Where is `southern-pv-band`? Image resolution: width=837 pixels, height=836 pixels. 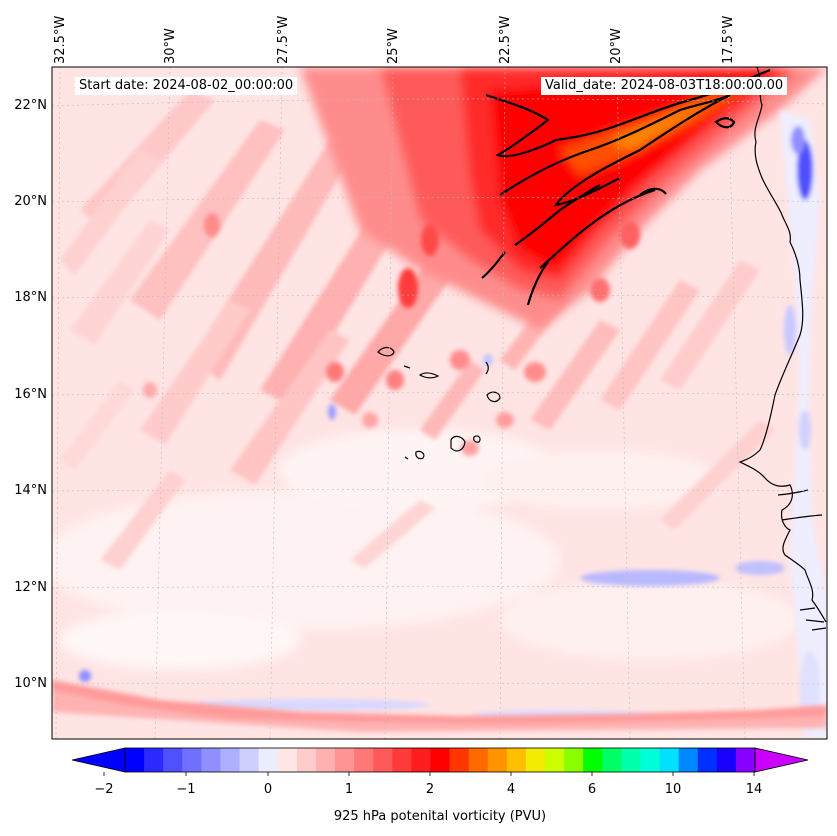 southern-pv-band is located at coordinates (439, 706).